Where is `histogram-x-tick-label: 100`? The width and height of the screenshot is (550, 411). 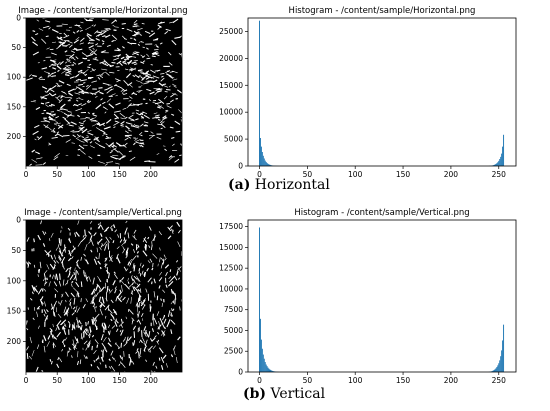 histogram-x-tick-label: 100 is located at coordinates (355, 174).